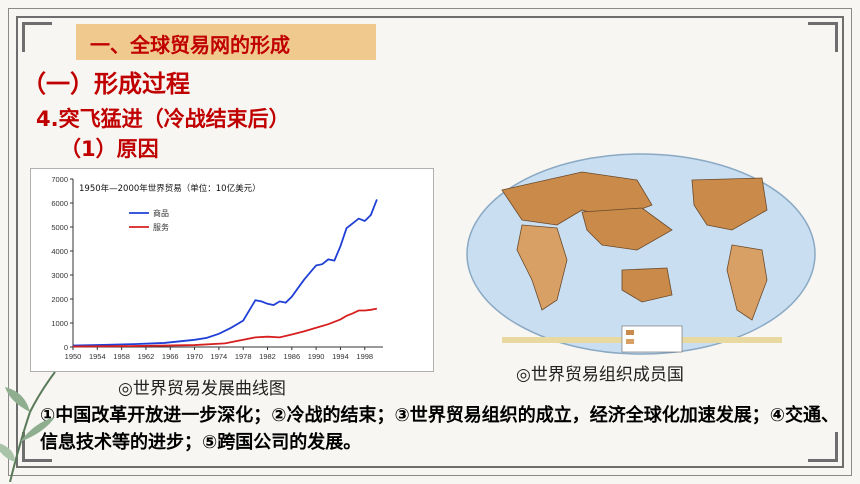 The width and height of the screenshot is (860, 484). I want to click on y-tick-label: 1000, so click(59, 323).